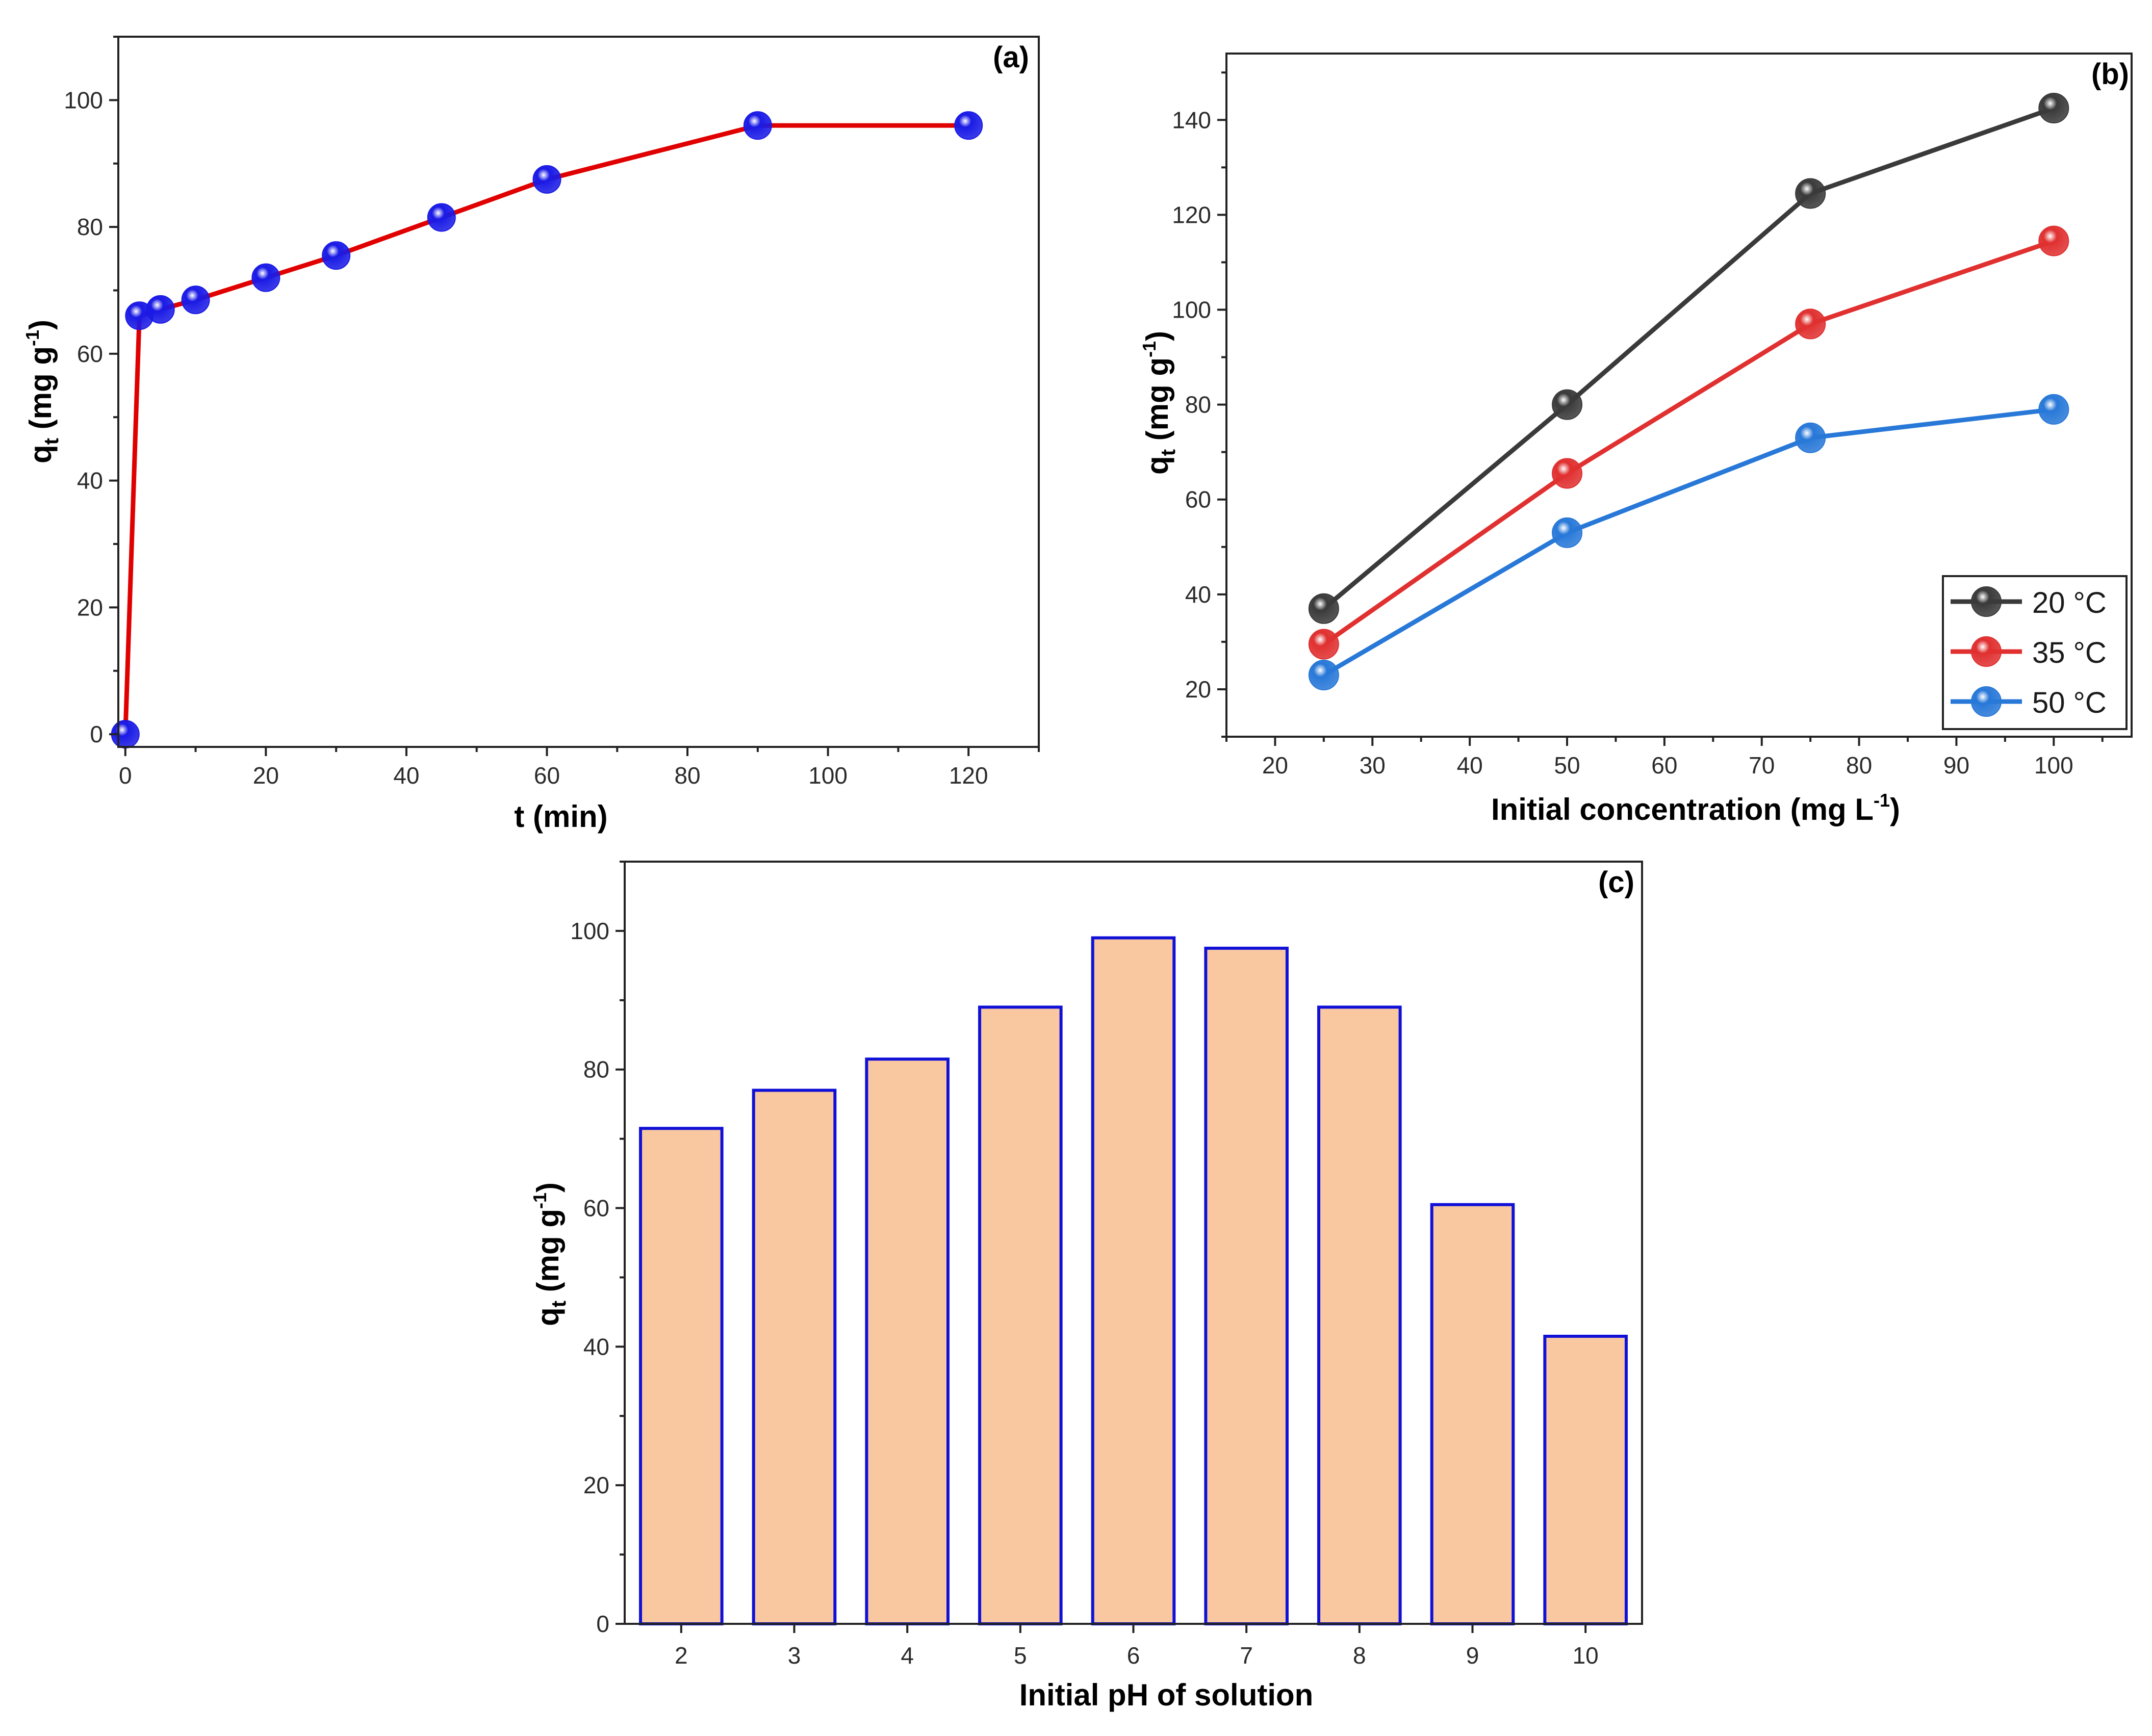  What do you see at coordinates (596, 1208) in the screenshot?
I see `y-tick-label-c-60: 60` at bounding box center [596, 1208].